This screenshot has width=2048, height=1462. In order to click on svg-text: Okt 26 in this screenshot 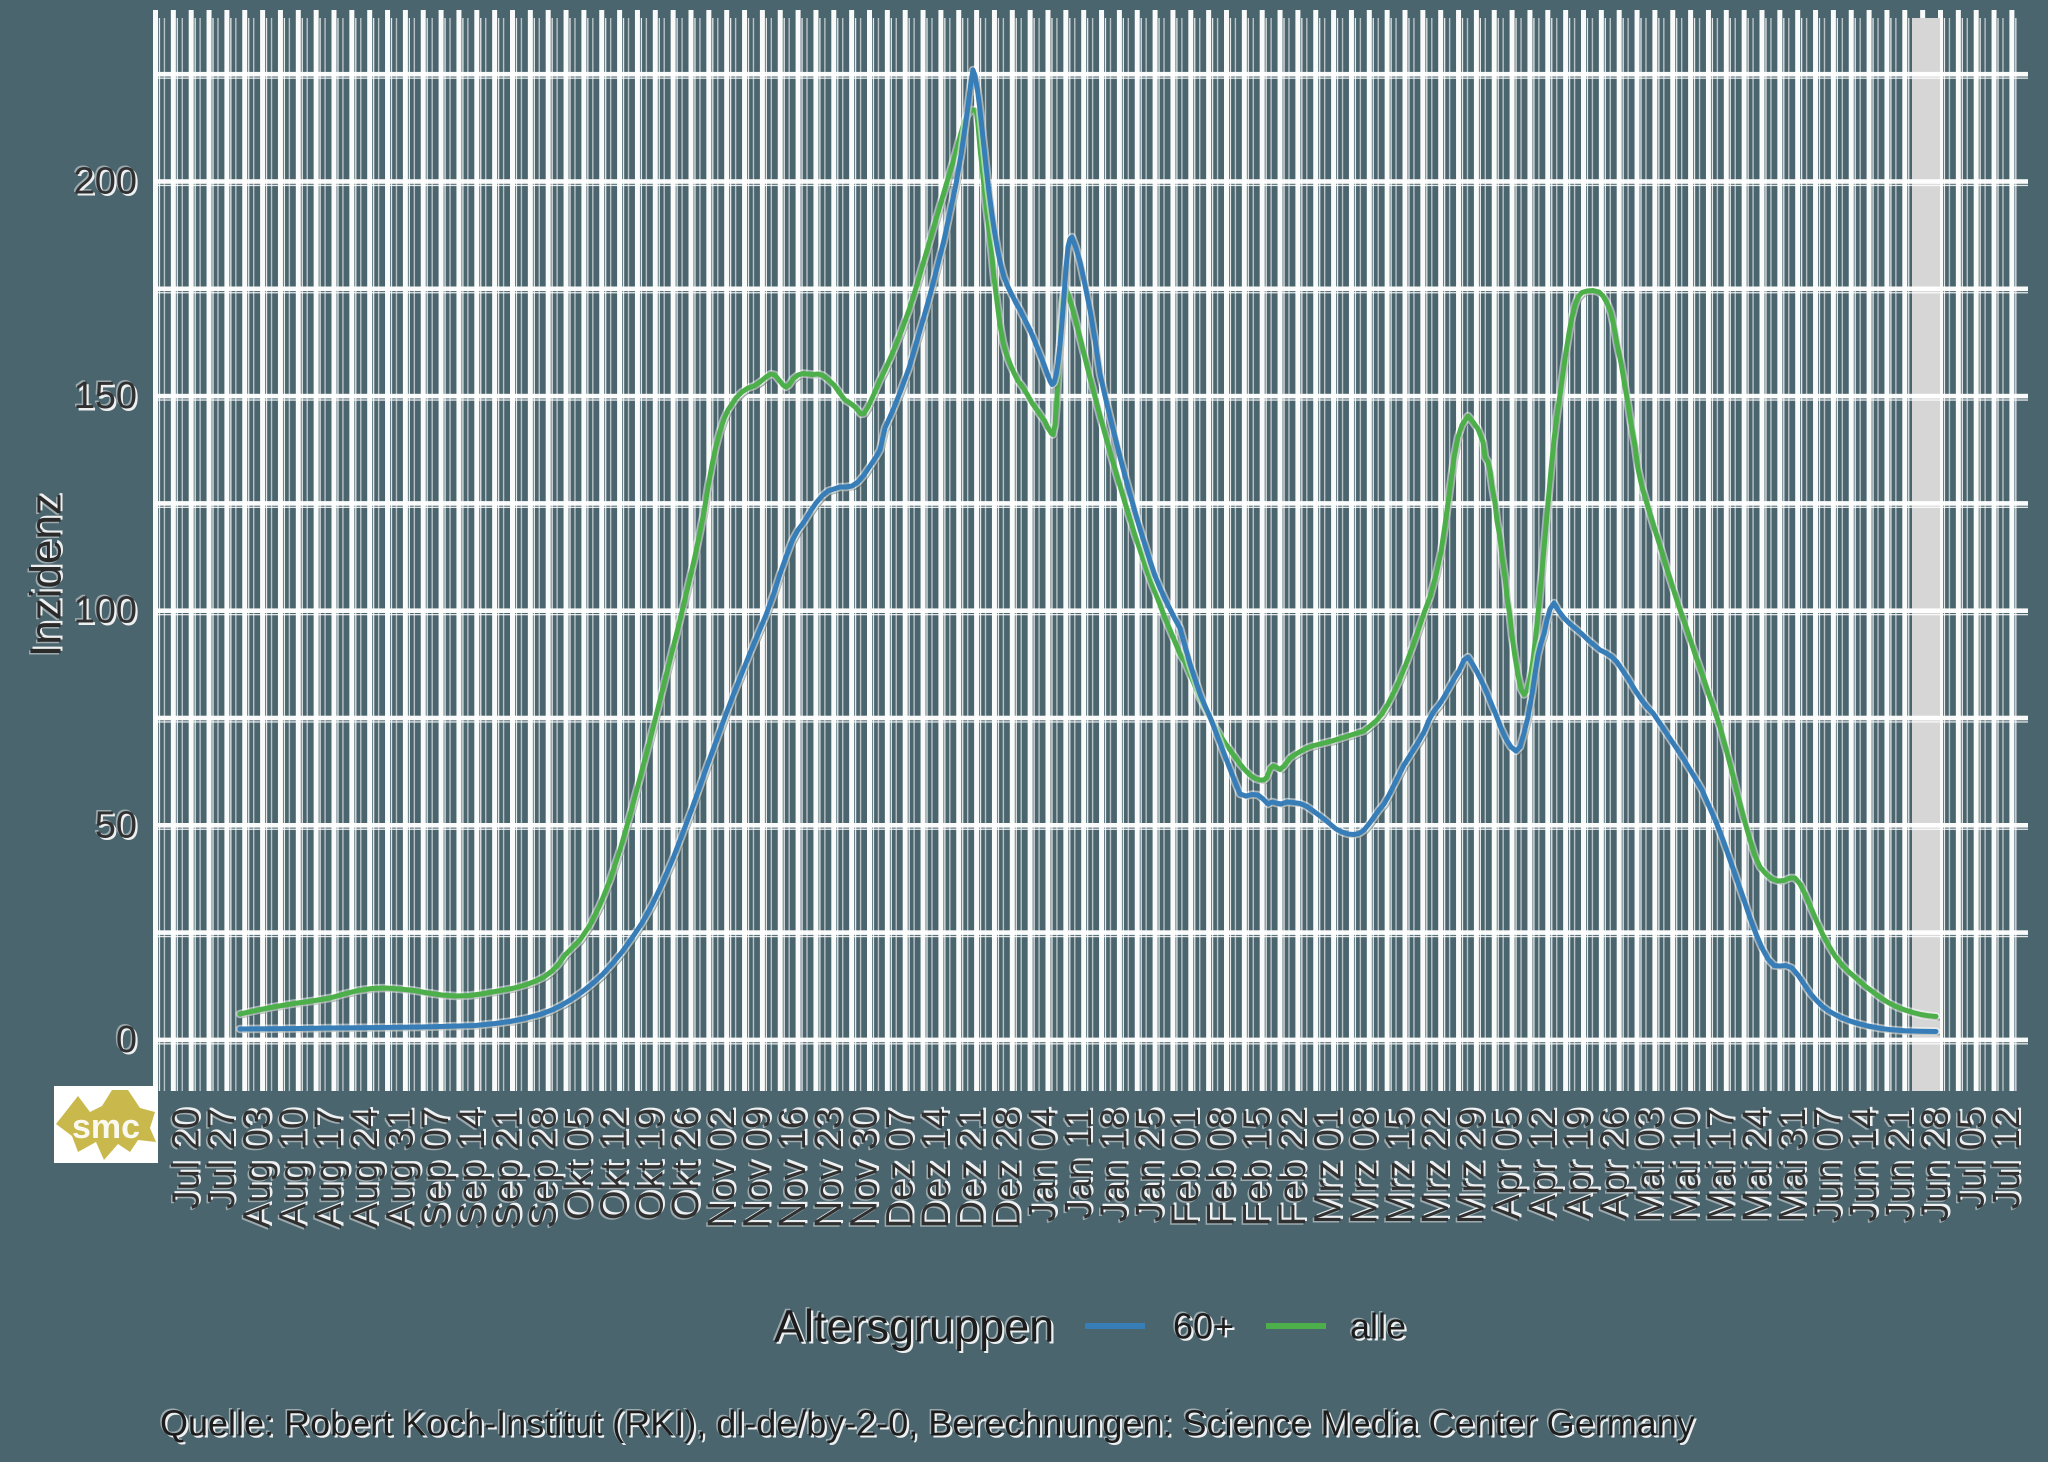, I will do `click(688, 1162)`.